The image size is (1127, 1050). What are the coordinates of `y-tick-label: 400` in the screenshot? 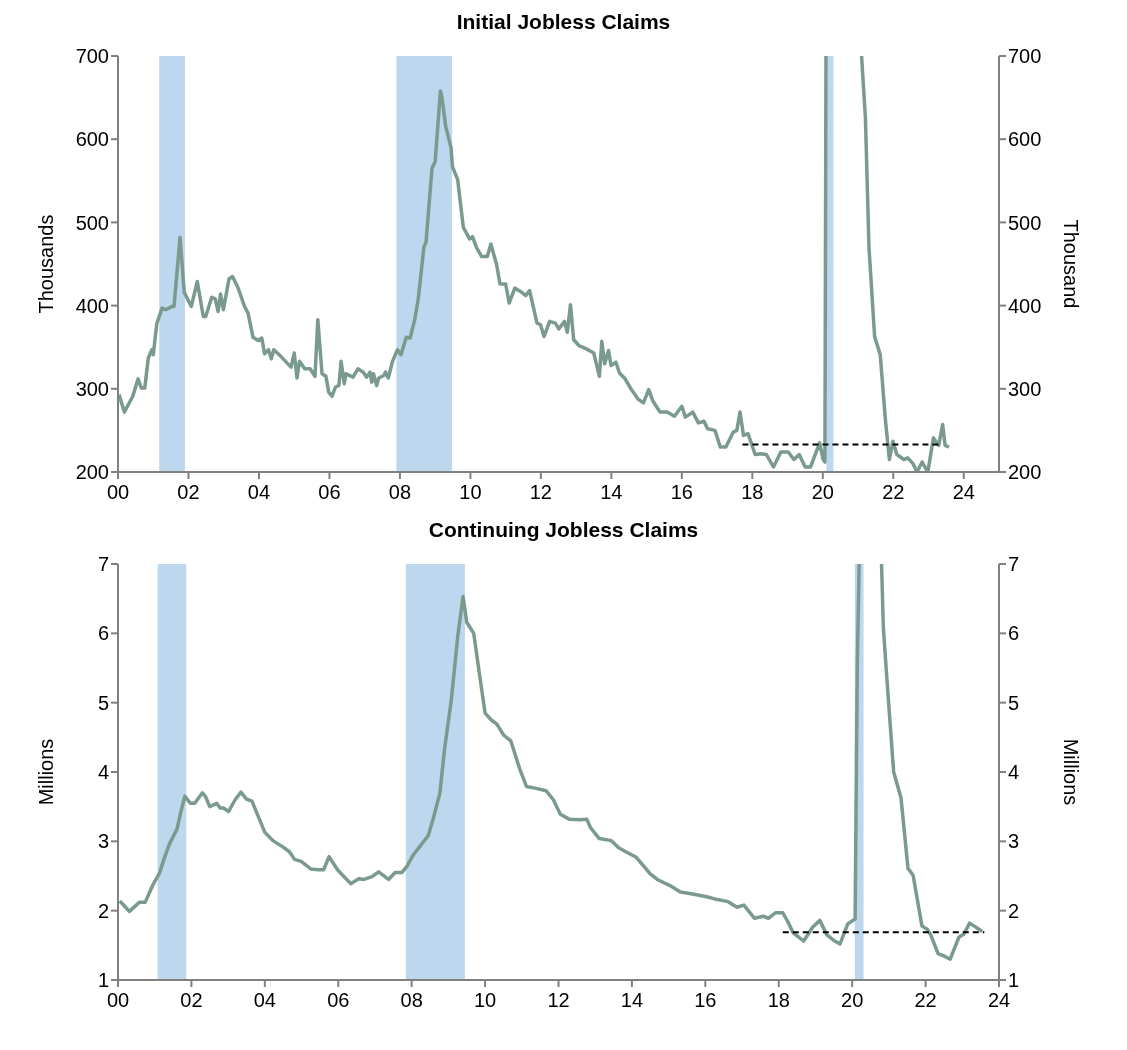 It's located at (92, 305).